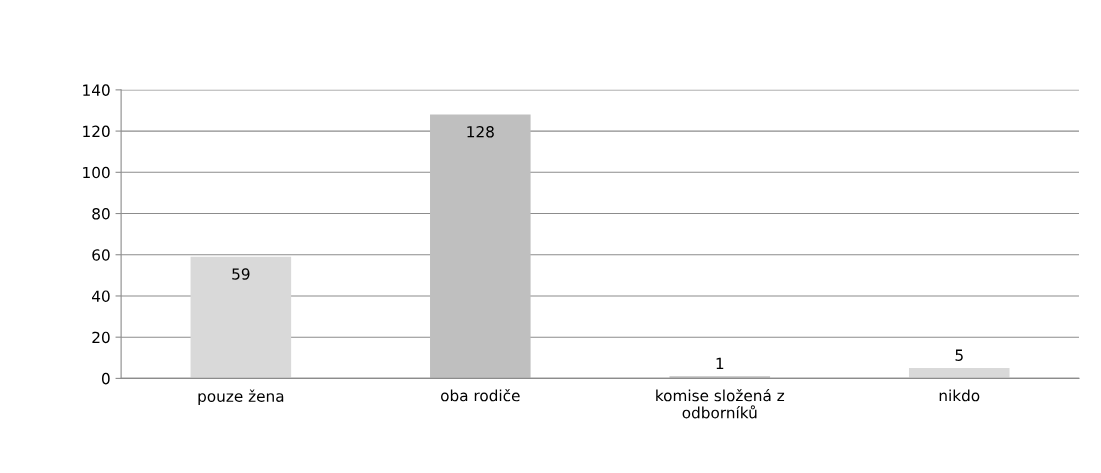  I want to click on data-label: 59, so click(241, 274).